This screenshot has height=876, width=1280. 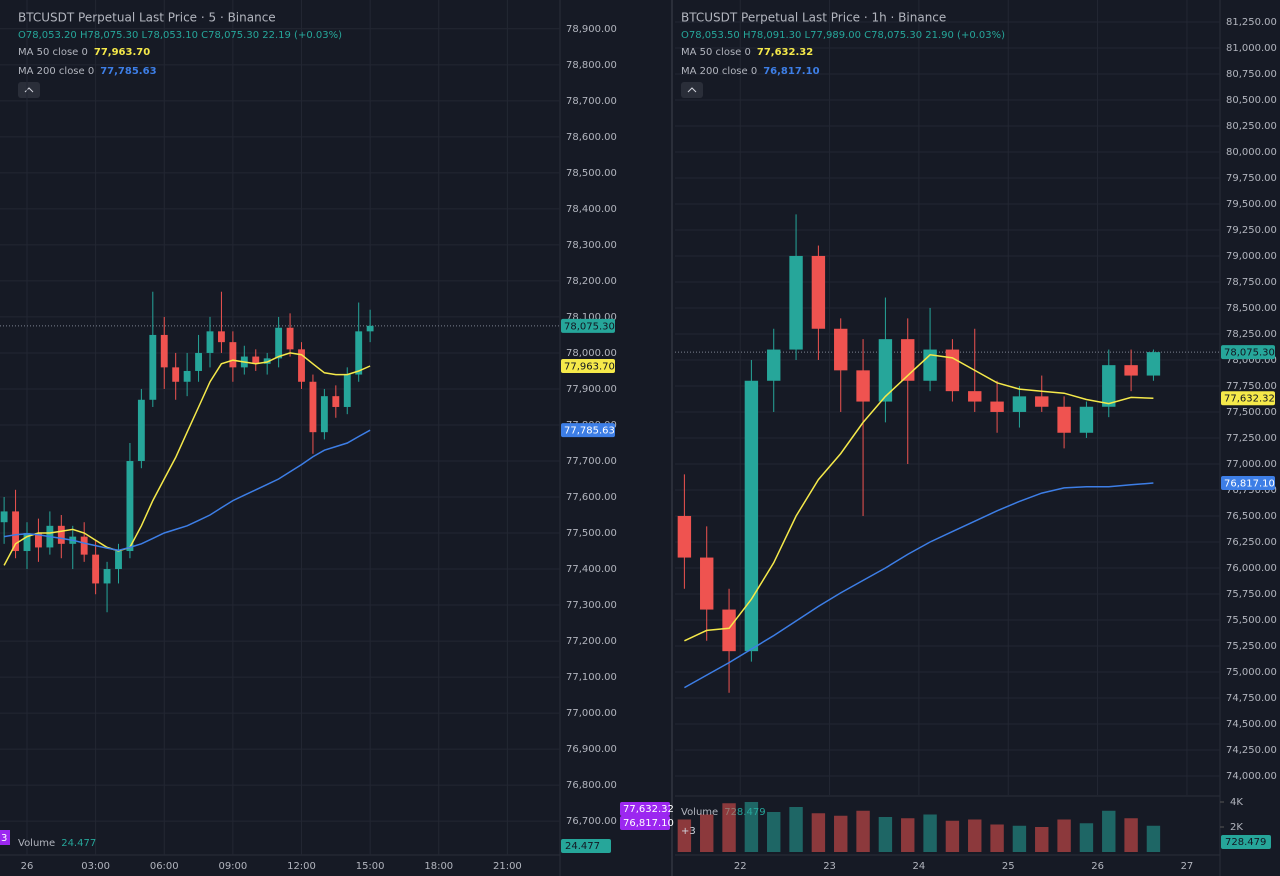 I want to click on y-tick-label: 78,600.00, so click(x=591, y=137).